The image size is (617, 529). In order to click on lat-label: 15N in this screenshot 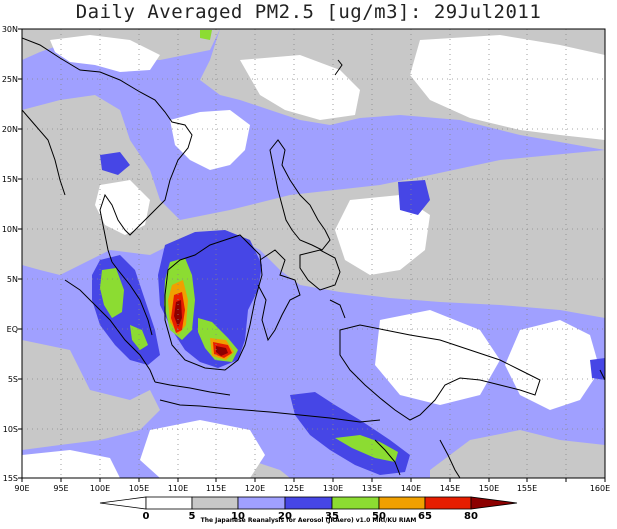, I will do `click(10, 179)`.